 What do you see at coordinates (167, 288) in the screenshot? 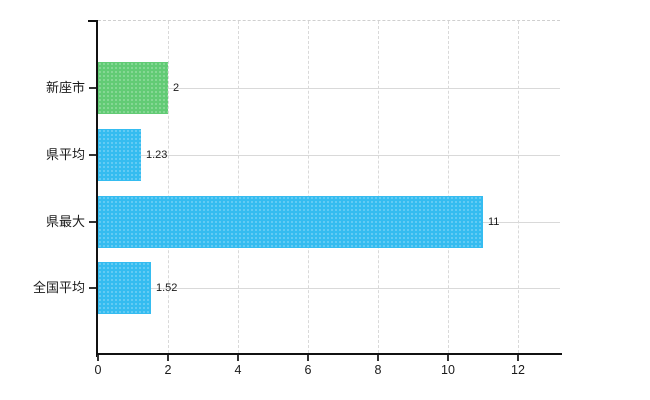
I see `value-label: 1.52` at bounding box center [167, 288].